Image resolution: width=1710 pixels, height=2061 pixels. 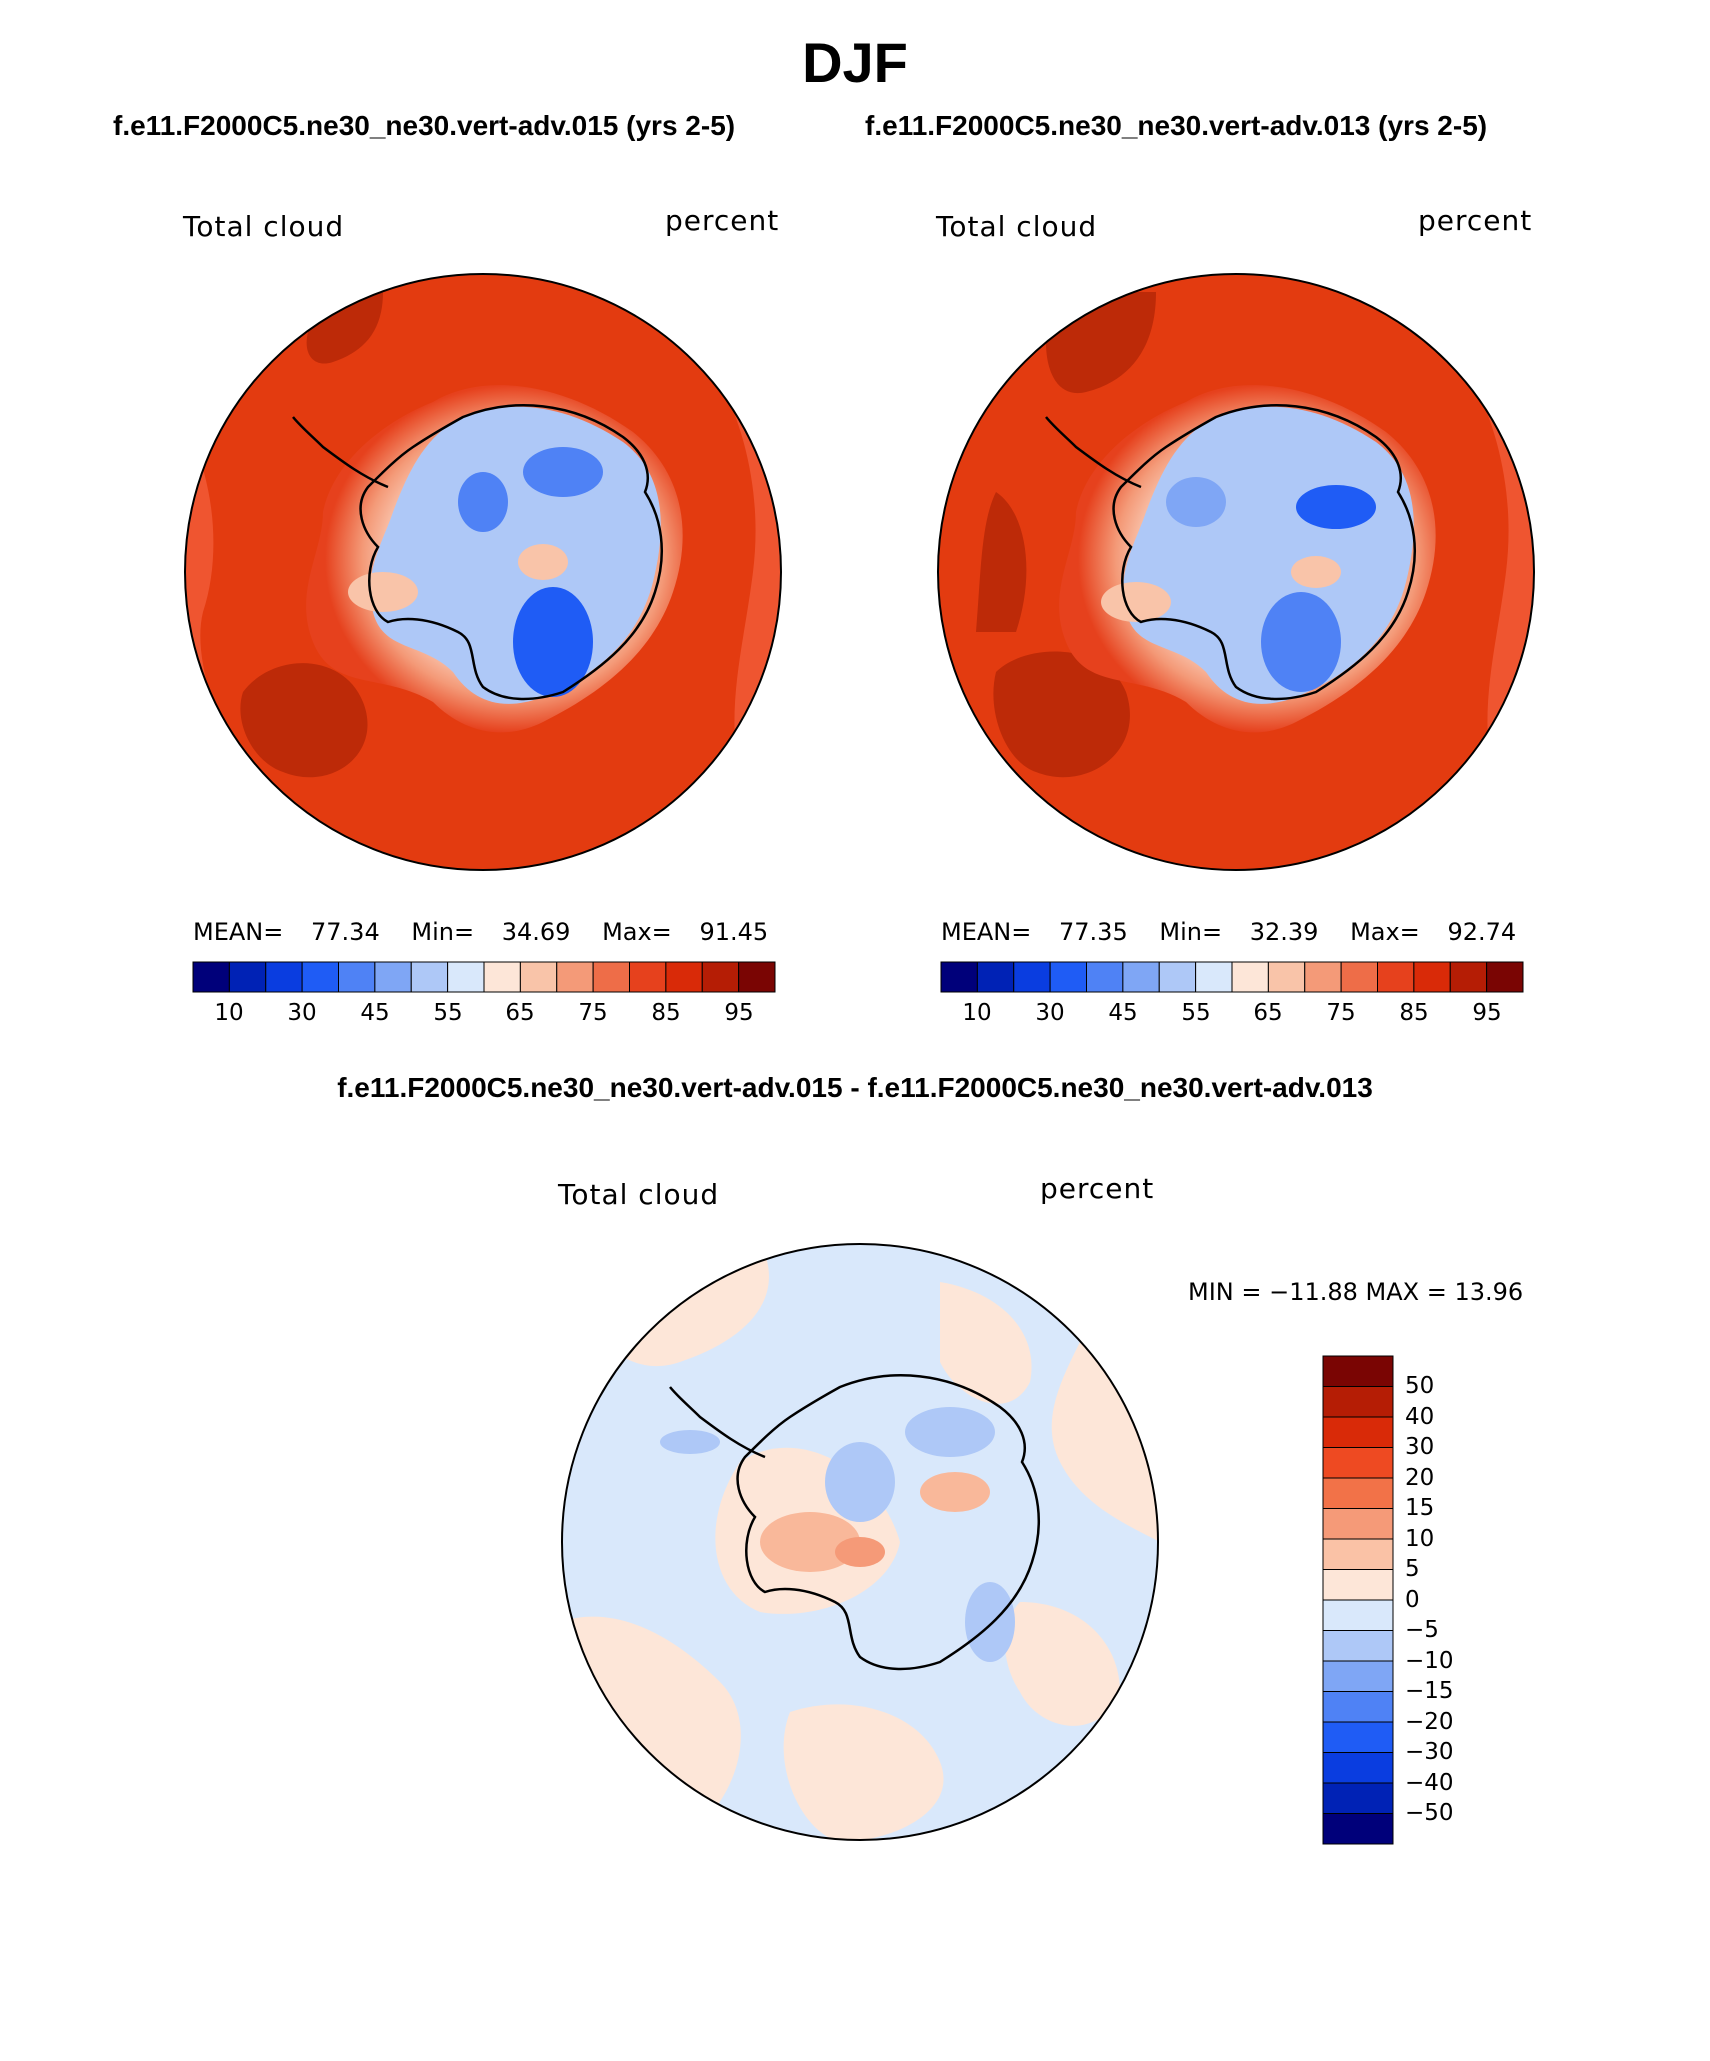 I want to click on coastline-diff, so click(x=888, y=1522).